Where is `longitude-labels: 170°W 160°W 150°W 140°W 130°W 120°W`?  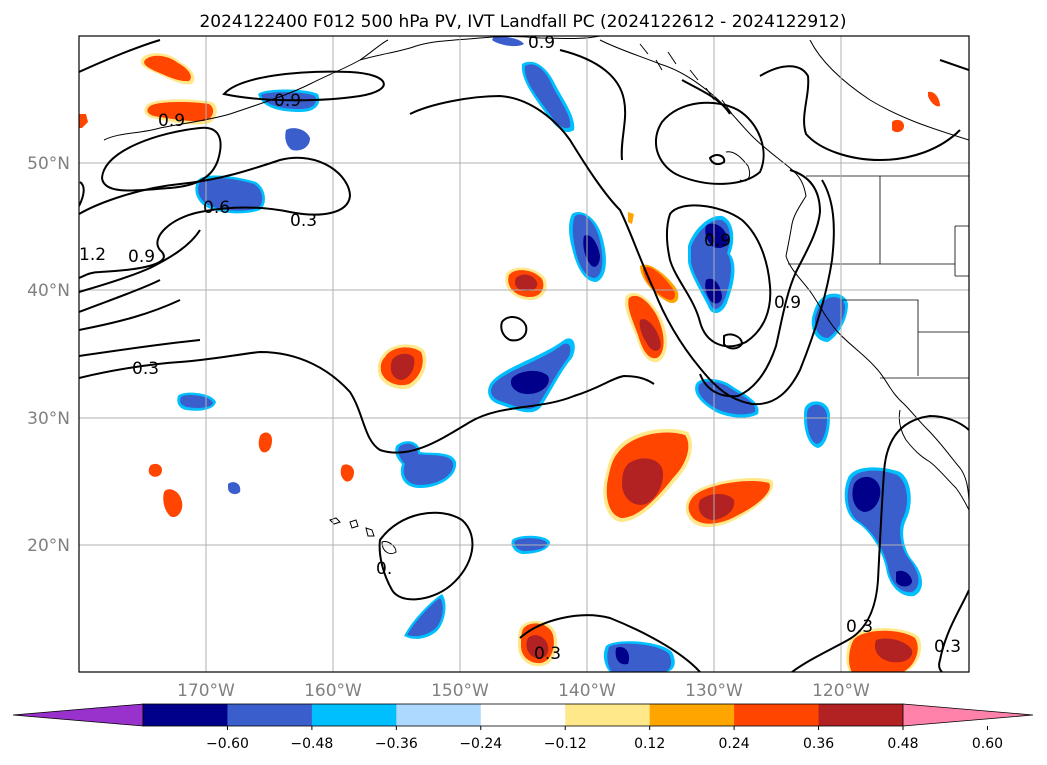 longitude-labels: 170°W 160°W 150°W 140°W 130°W 120°W is located at coordinates (523, 691).